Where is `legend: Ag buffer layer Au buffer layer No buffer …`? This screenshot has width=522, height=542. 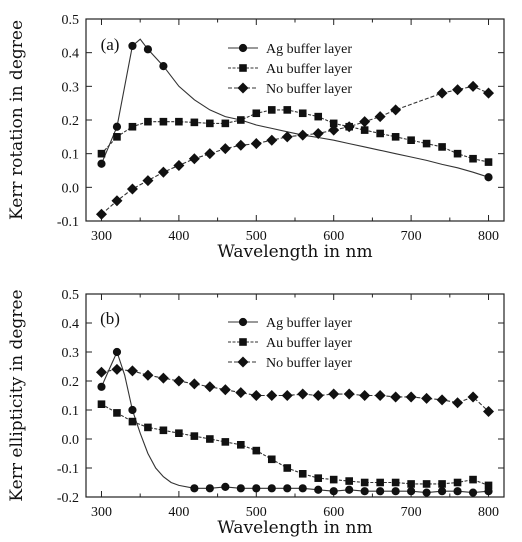 legend: Ag buffer layer Au buffer layer No buffer … is located at coordinates (290, 343).